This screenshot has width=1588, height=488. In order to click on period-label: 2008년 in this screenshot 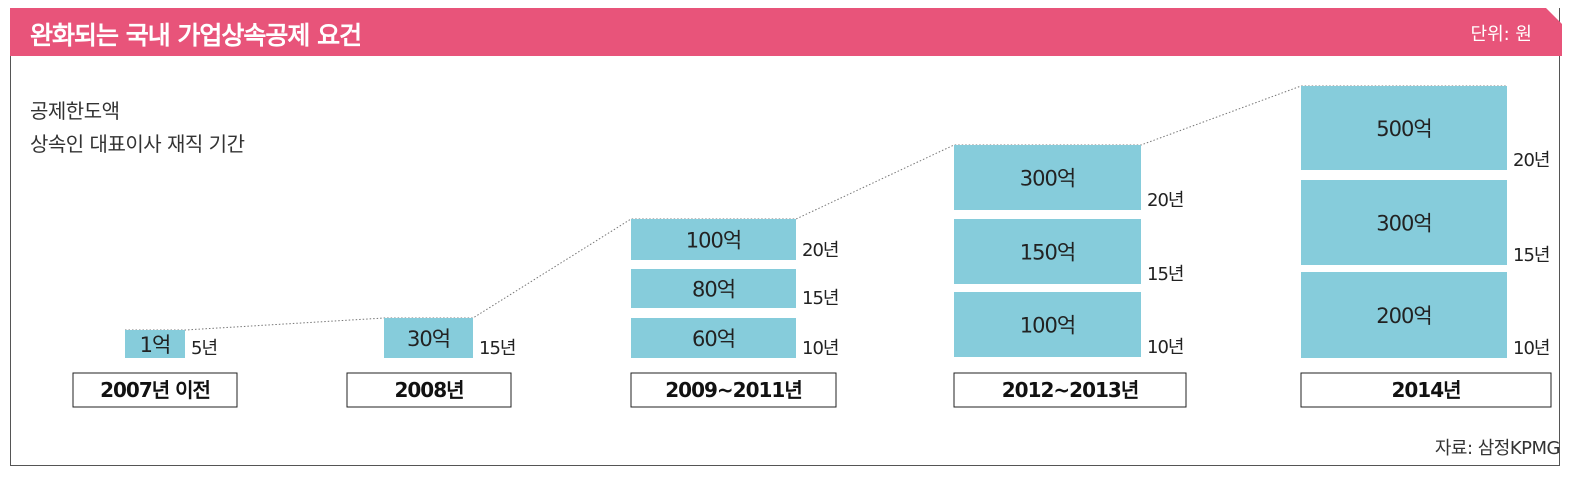, I will do `click(428, 390)`.